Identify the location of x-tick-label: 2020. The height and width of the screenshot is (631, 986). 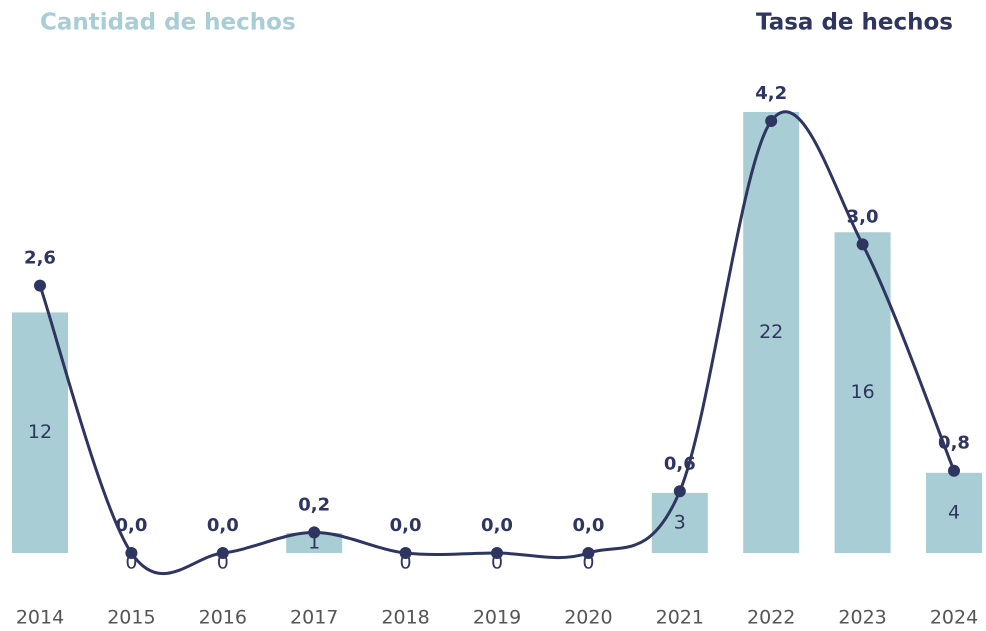
(588, 618).